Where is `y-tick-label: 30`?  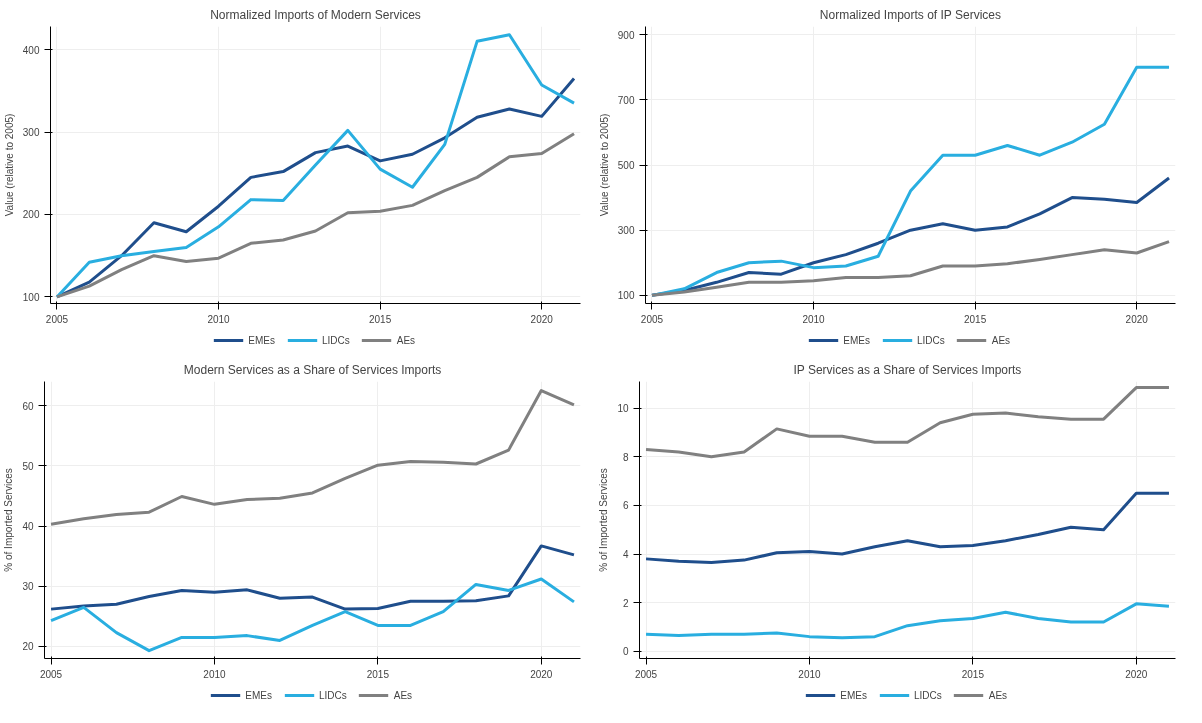 y-tick-label: 30 is located at coordinates (28, 587).